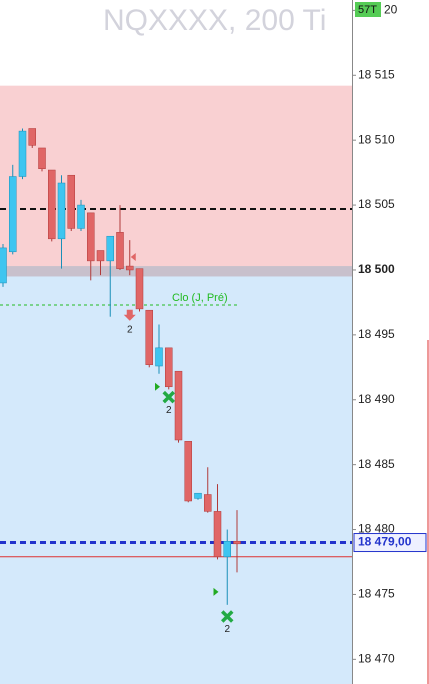 Image resolution: width=429 pixels, height=684 pixels. Describe the element at coordinates (376, 74) in the screenshot. I see `y-tick-label: 18 515` at that location.